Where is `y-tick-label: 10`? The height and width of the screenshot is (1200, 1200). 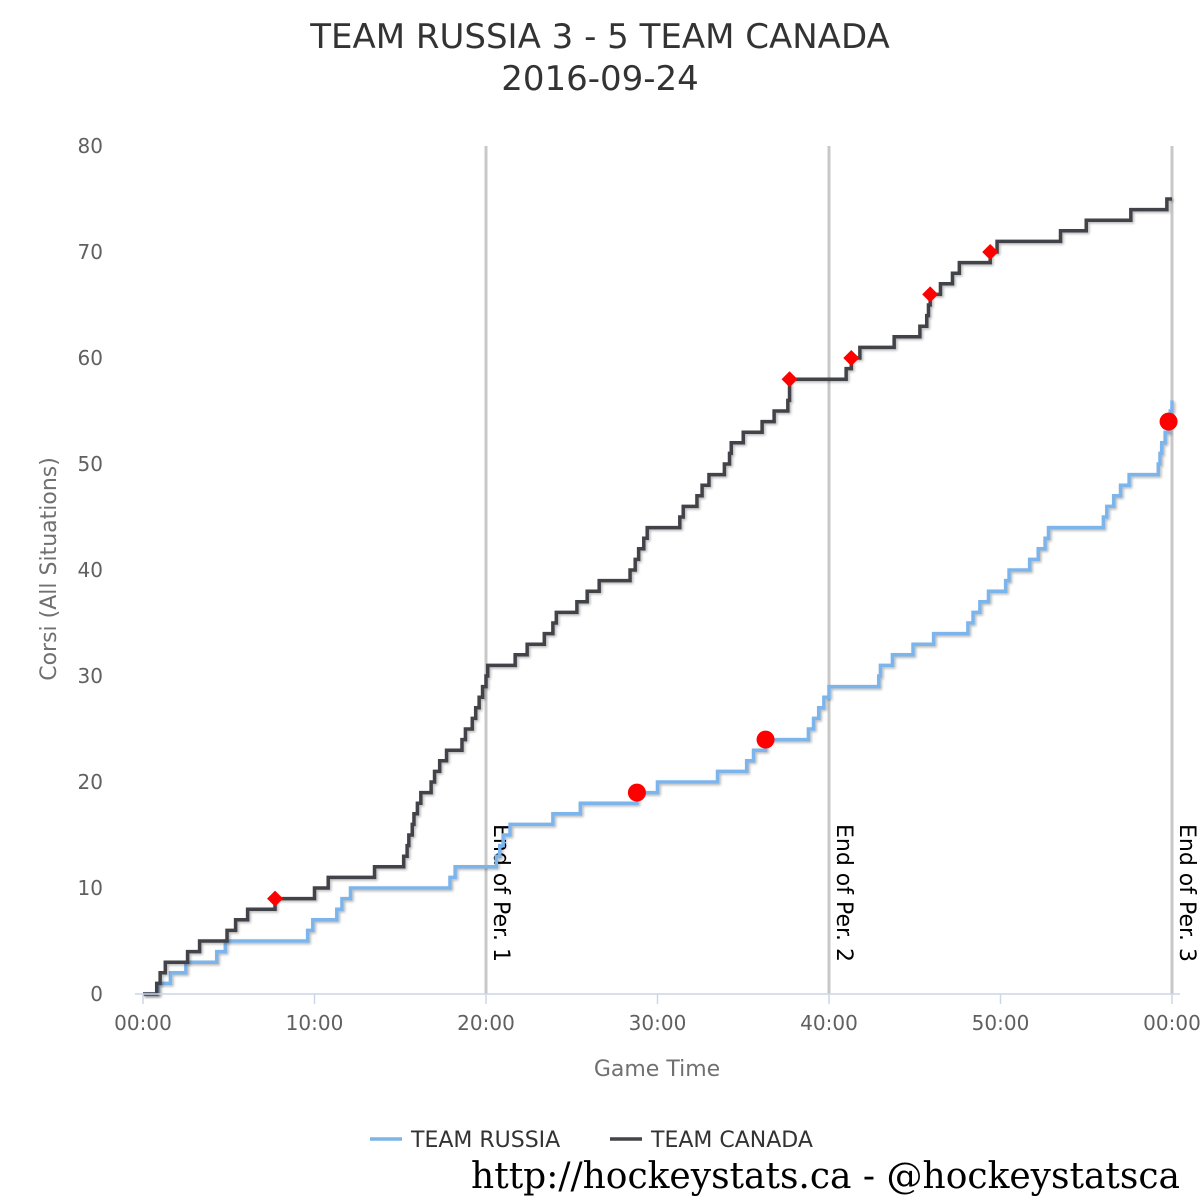
y-tick-label: 10 is located at coordinates (90, 888).